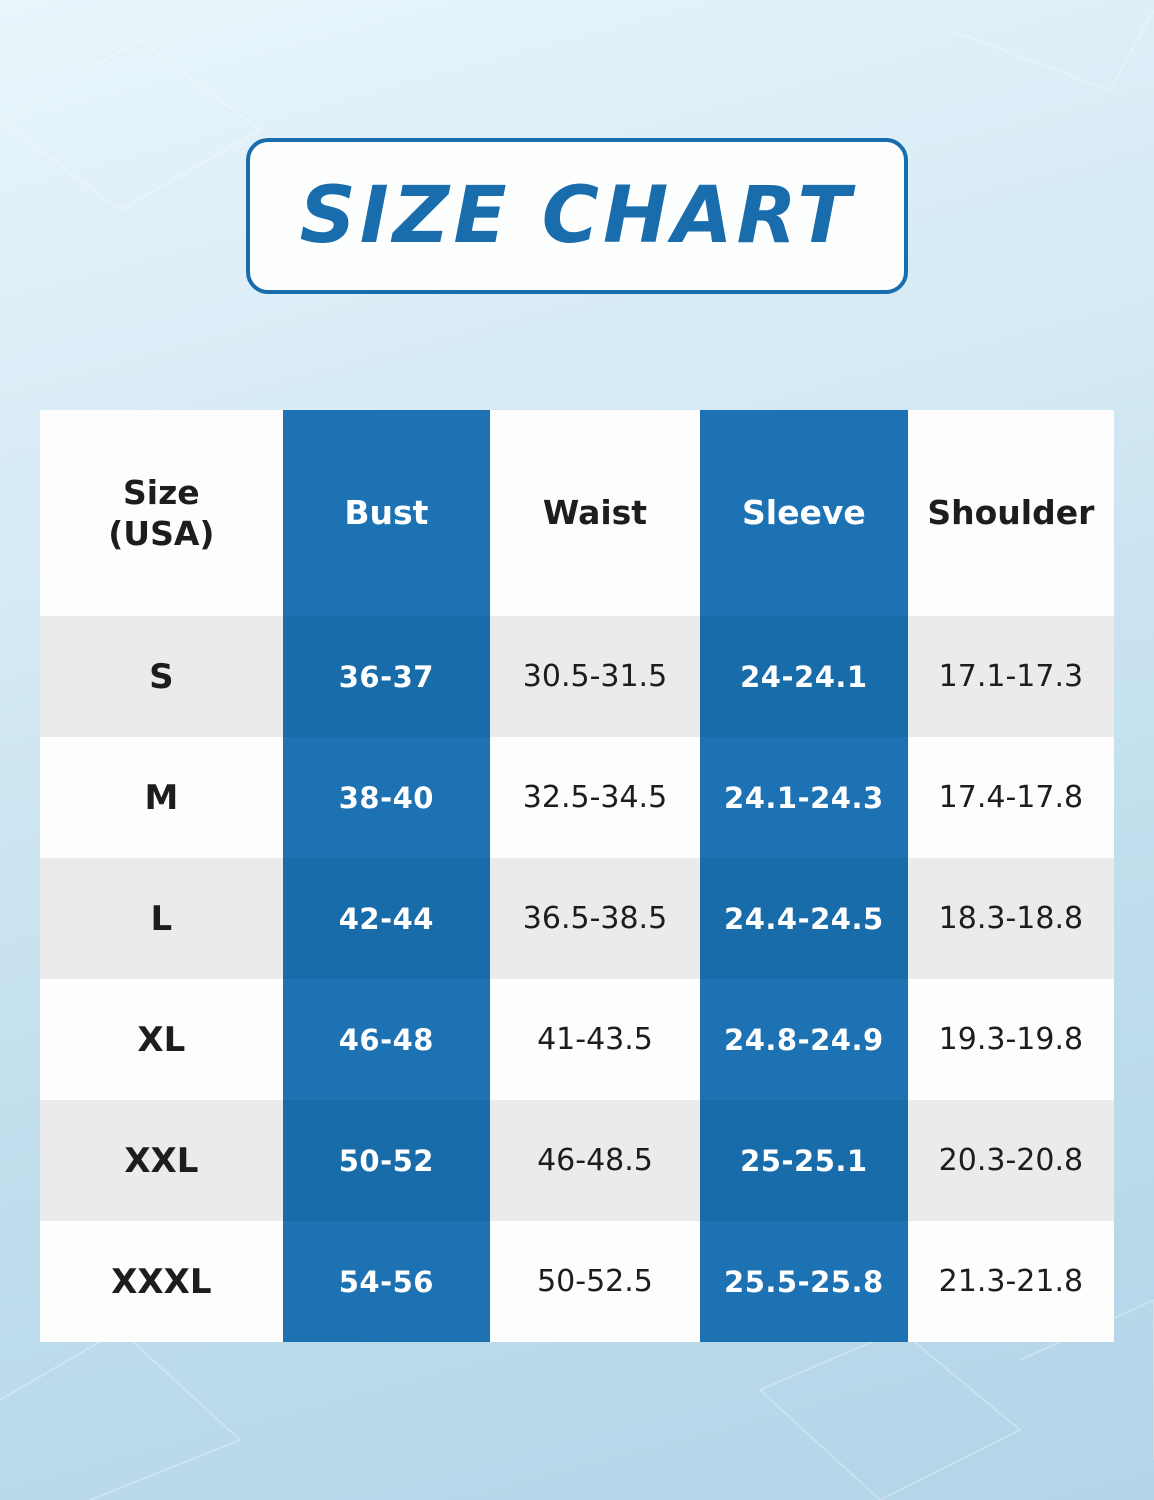  I want to click on size-label-cell: M, so click(161, 797).